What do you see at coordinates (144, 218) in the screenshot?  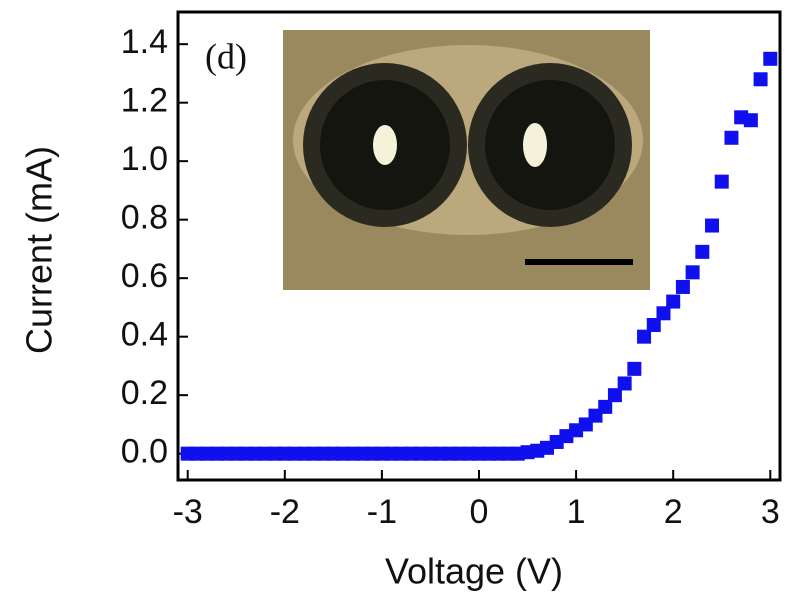 I see `y-tick-label: 0.8` at bounding box center [144, 218].